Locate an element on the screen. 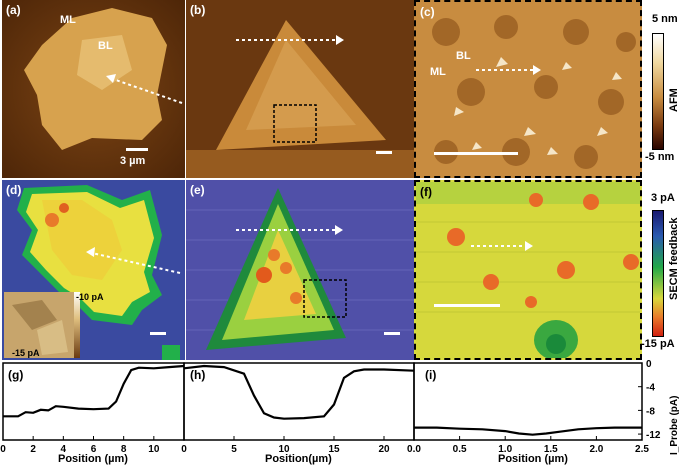 The height and width of the screenshot is (467, 685). x-tick-label: 1.0 is located at coordinates (505, 449).